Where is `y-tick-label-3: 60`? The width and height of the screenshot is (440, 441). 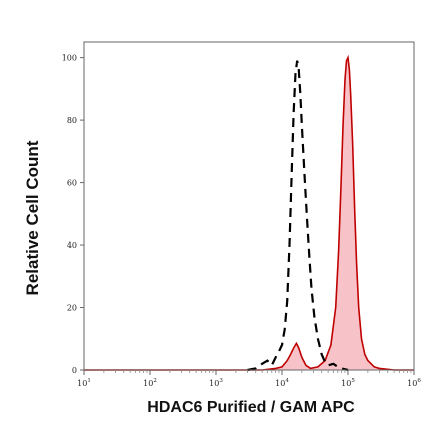 y-tick-label-3: 60 is located at coordinates (72, 183).